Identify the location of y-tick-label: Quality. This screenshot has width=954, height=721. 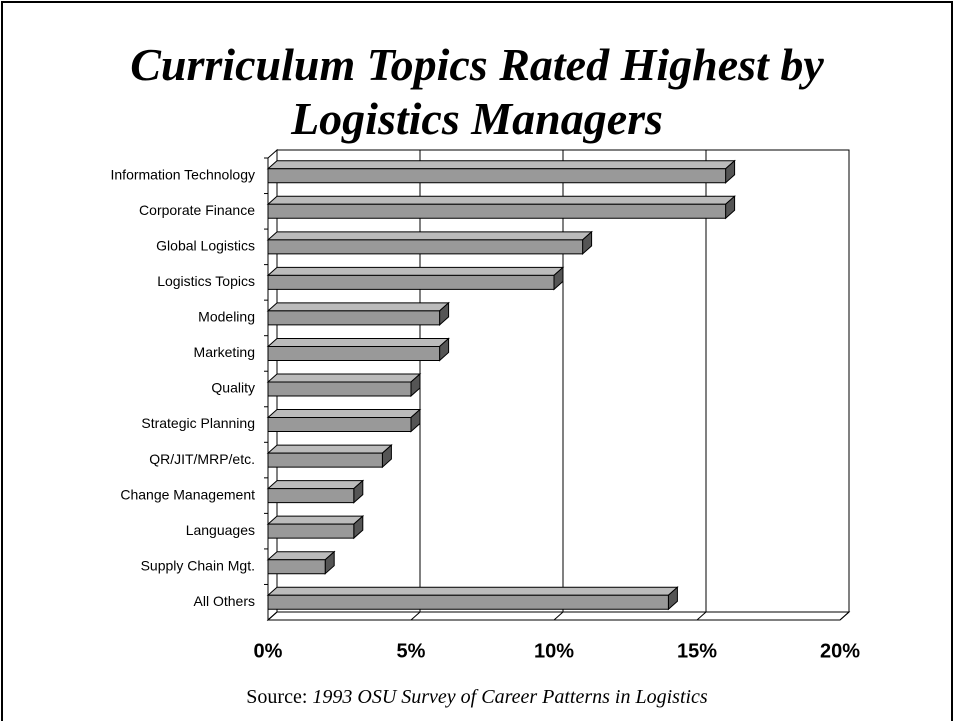
(233, 388).